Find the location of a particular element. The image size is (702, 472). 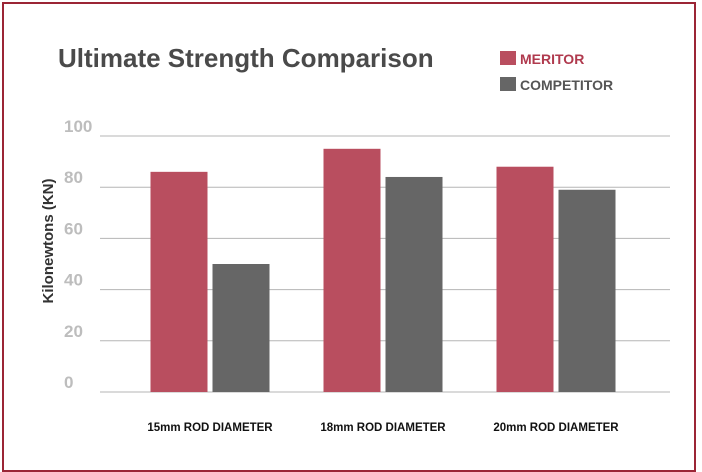

legend-label-competitor: COMPETITOR is located at coordinates (566, 85).